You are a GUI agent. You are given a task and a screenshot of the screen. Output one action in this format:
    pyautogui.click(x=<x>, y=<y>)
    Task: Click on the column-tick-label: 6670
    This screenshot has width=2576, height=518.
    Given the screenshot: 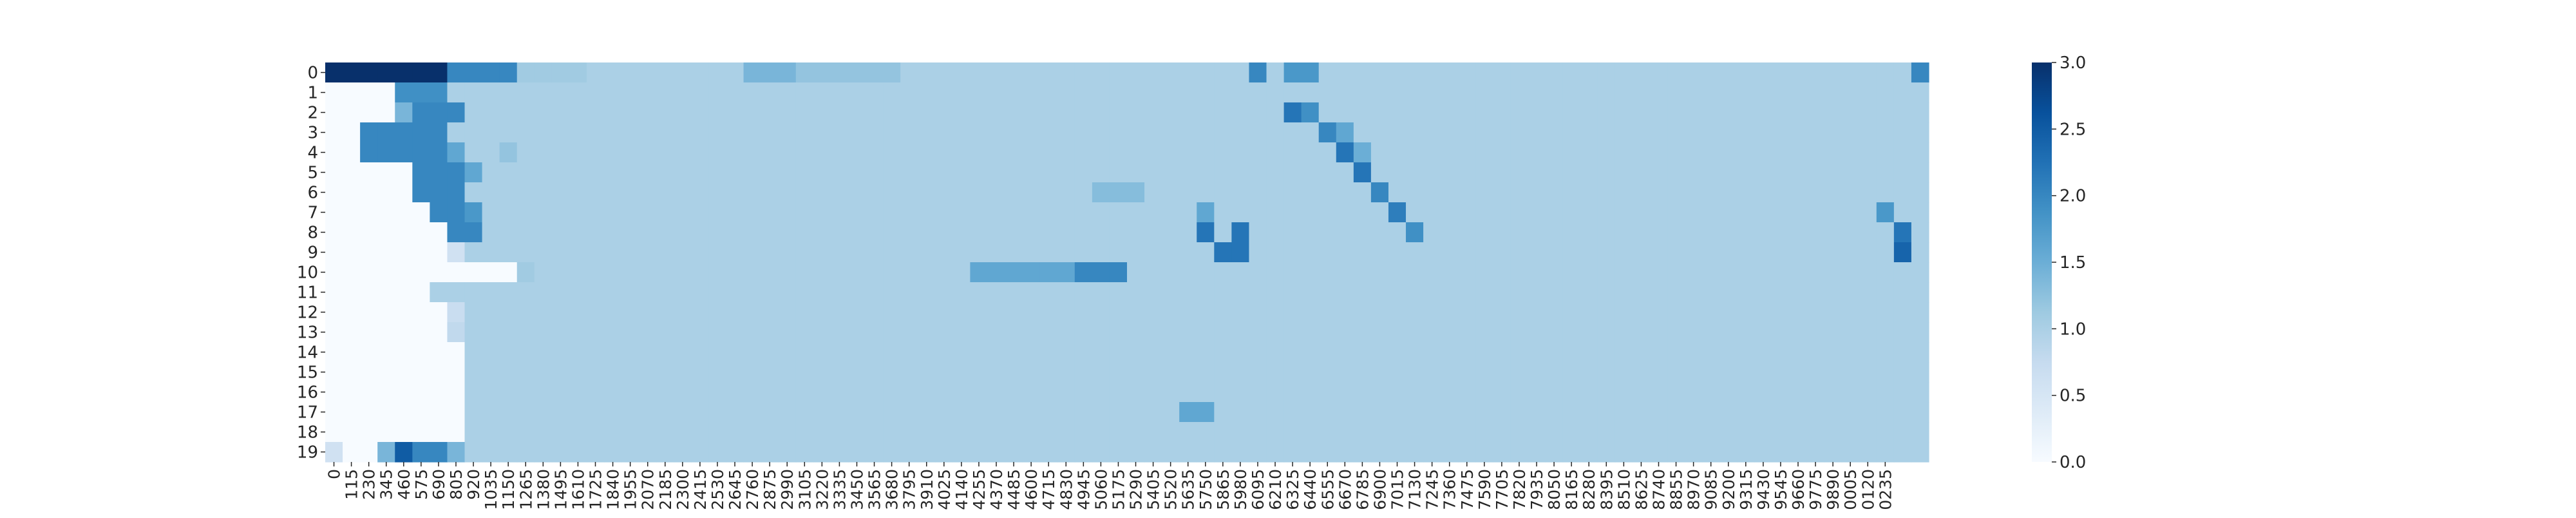 What is the action you would take?
    pyautogui.click(x=1345, y=489)
    